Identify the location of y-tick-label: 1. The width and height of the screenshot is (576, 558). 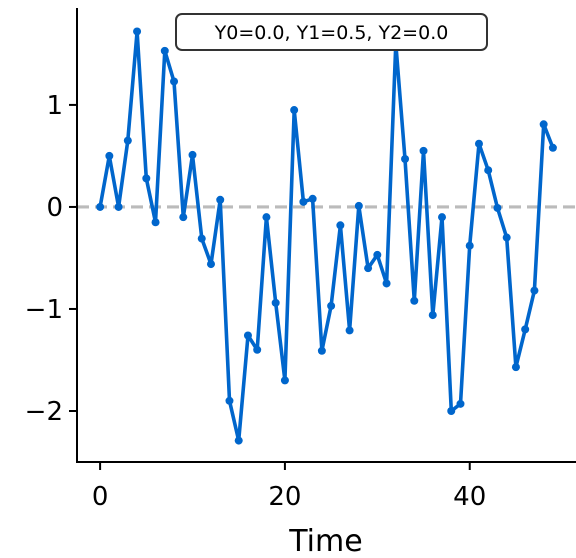
(54, 106).